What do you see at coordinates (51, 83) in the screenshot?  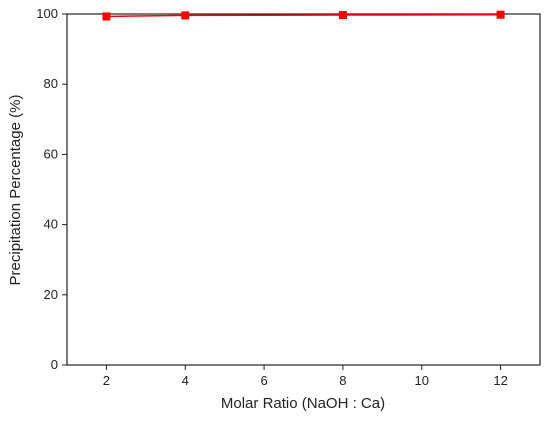 I see `y-tick-label: 80` at bounding box center [51, 83].